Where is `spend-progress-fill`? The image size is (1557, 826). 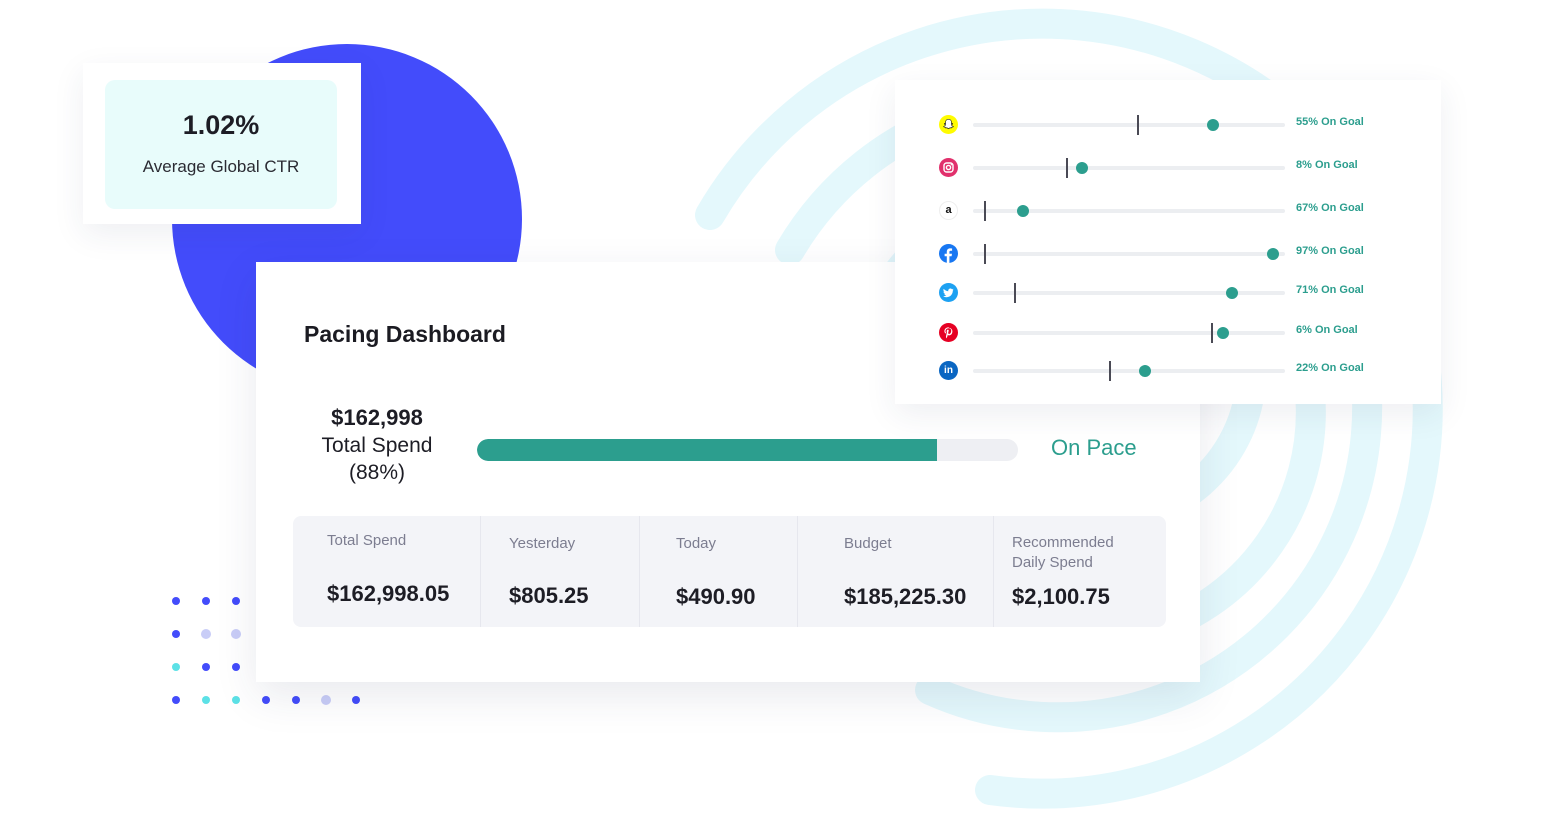
spend-progress-fill is located at coordinates (707, 450).